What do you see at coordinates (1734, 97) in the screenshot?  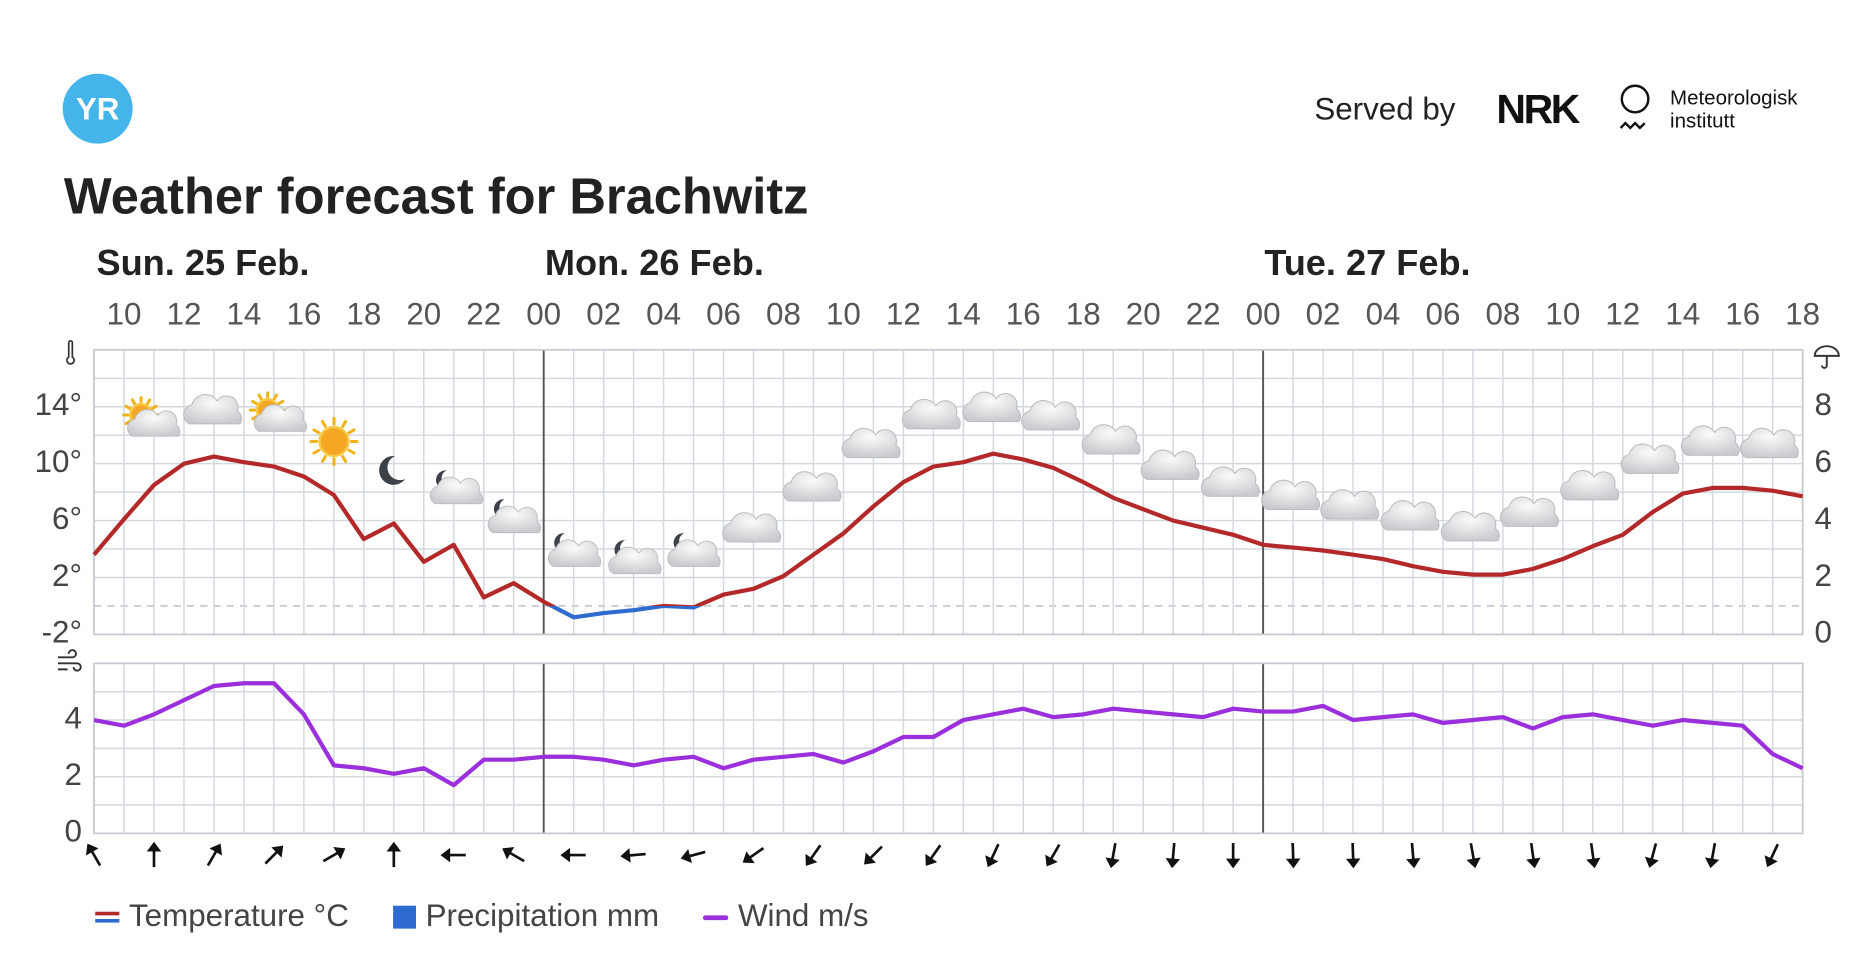 I see `met-name: Meteorologisk` at bounding box center [1734, 97].